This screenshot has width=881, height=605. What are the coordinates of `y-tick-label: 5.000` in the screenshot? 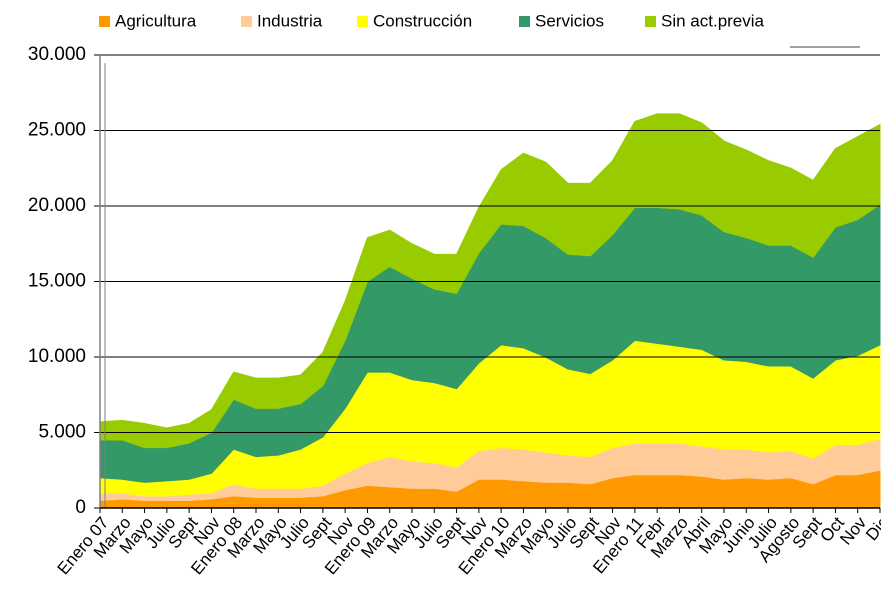 It's located at (62, 432).